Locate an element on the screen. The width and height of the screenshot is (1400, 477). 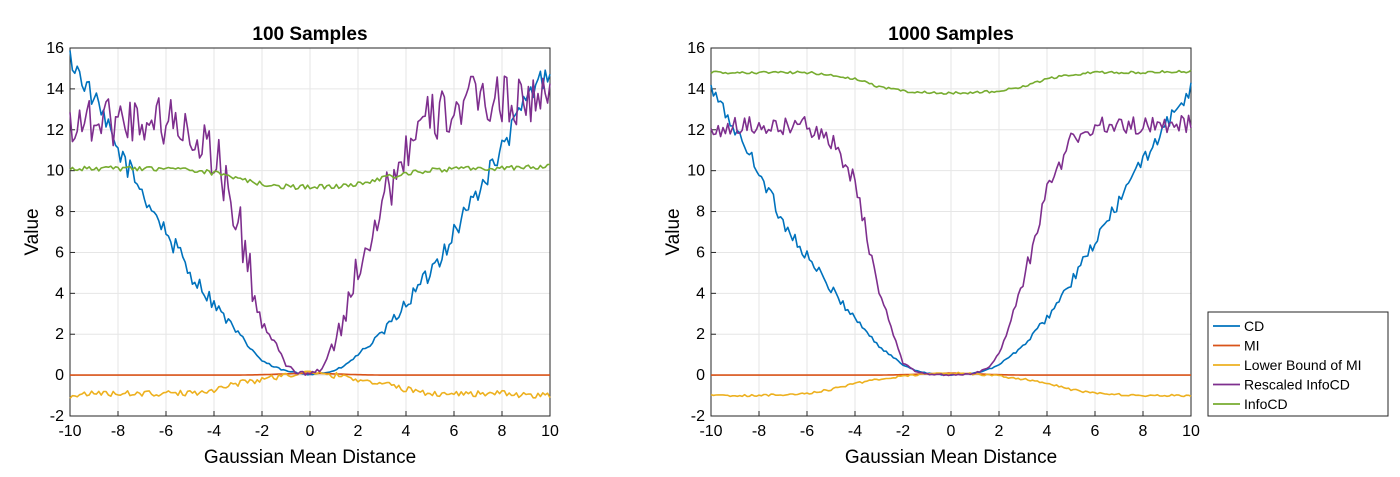
chart-title: 1000 Samples is located at coordinates (951, 34).